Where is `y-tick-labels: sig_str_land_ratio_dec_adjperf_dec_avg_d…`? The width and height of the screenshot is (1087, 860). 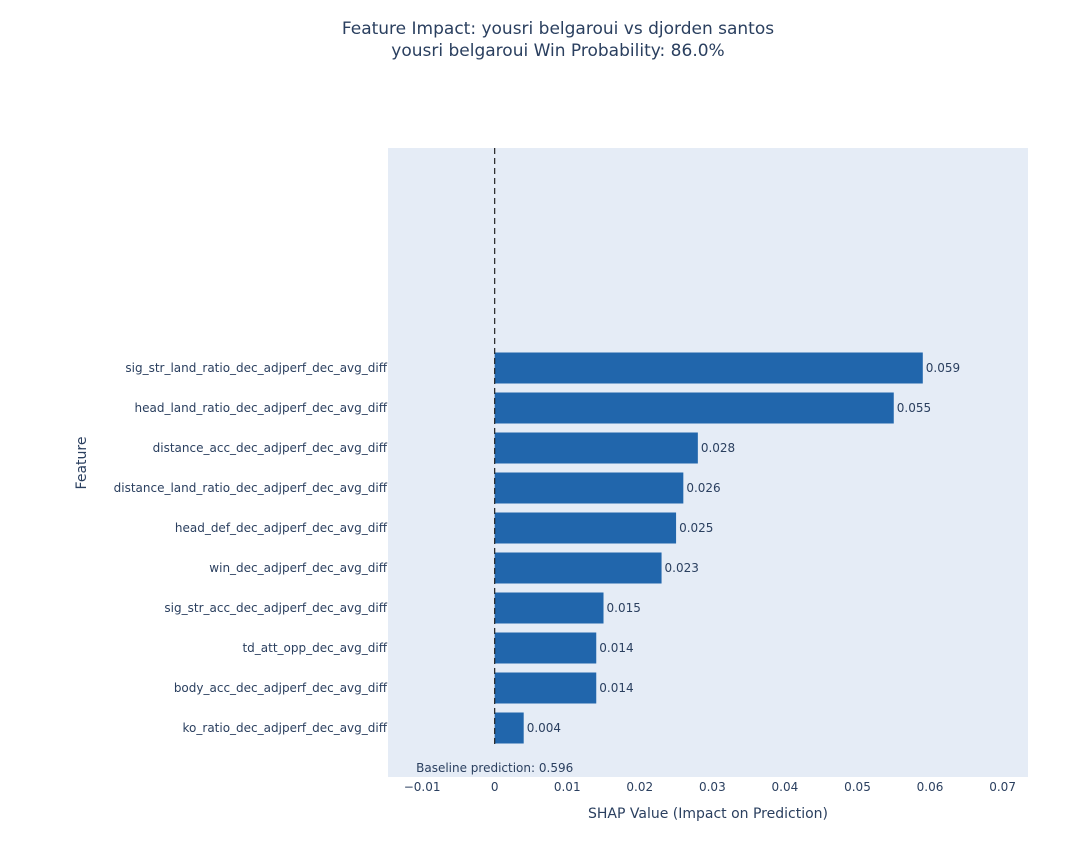 y-tick-labels: sig_str_land_ratio_dec_adjperf_dec_avg_d… is located at coordinates (251, 548).